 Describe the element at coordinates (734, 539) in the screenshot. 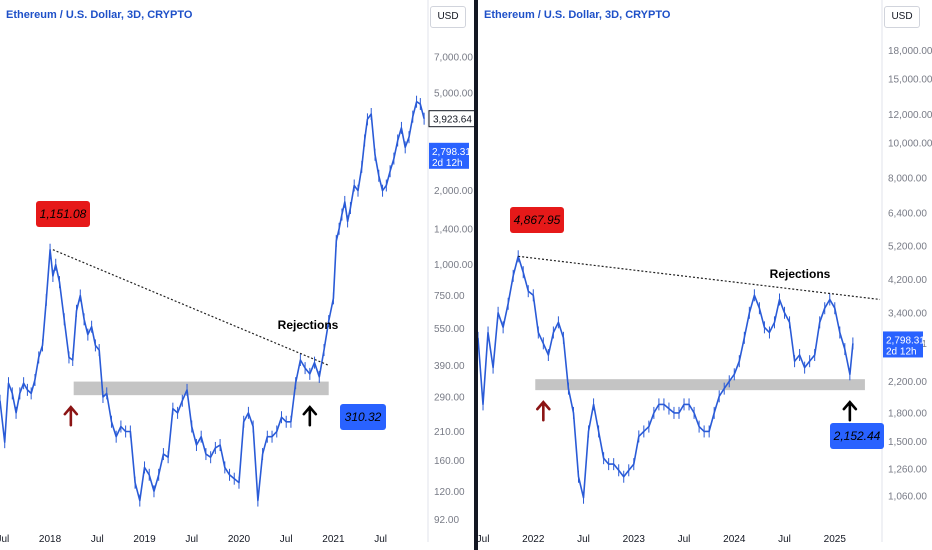

I see `x-tick-label: 2024` at that location.